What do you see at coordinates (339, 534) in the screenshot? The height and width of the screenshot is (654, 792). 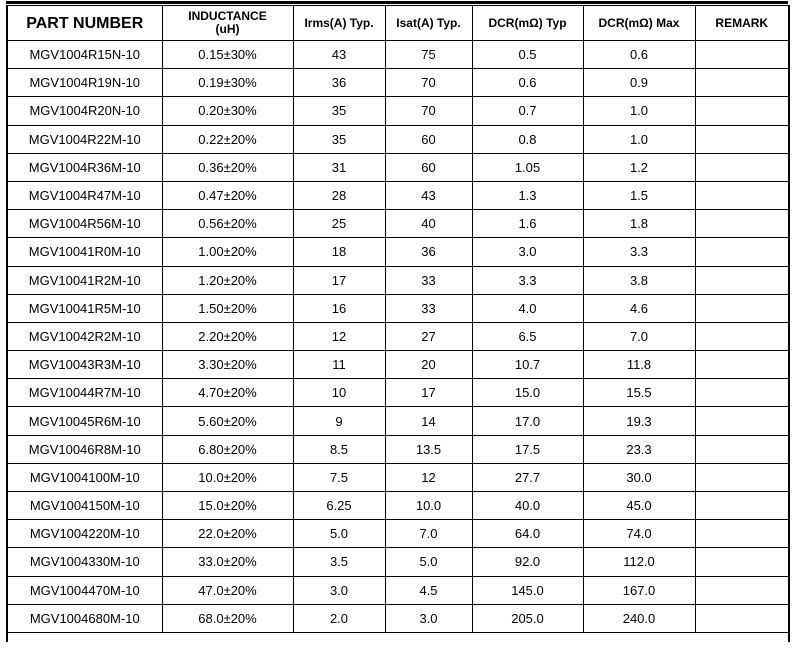 I see `cell-irms: 5.0` at bounding box center [339, 534].